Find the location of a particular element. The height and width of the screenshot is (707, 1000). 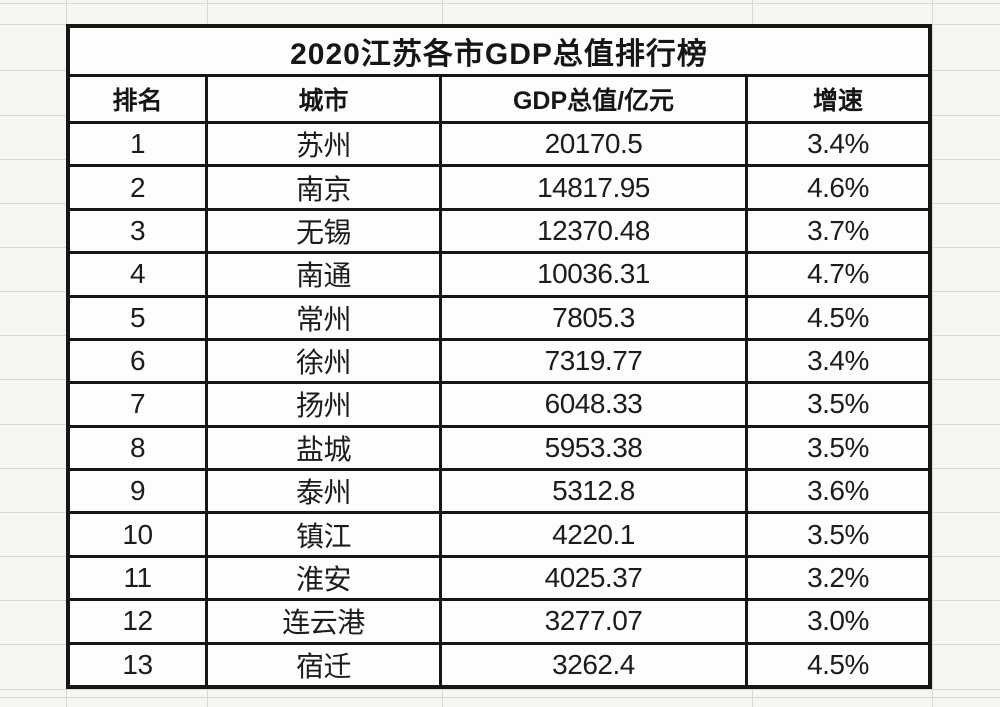

city-cell: 徐州 is located at coordinates (323, 361).